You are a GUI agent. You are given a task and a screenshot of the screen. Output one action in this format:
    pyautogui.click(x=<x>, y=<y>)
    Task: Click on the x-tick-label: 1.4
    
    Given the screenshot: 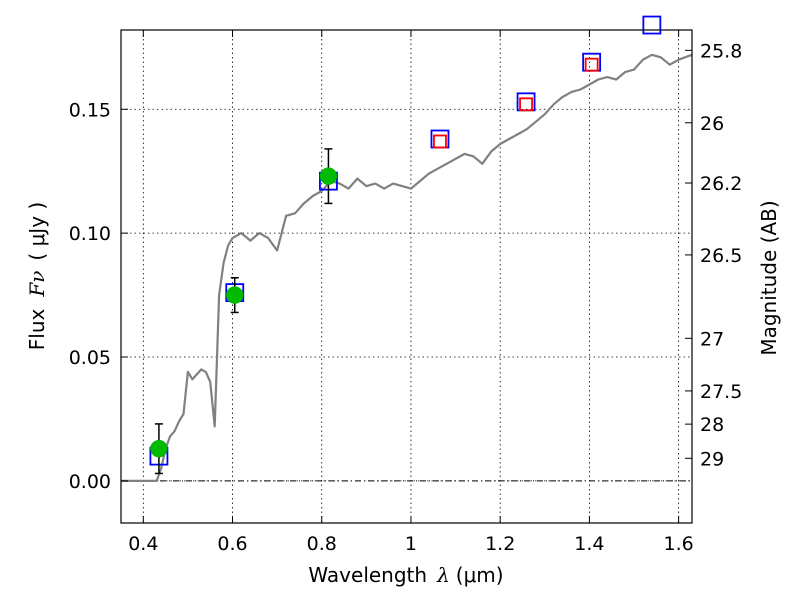 What is the action you would take?
    pyautogui.click(x=589, y=544)
    